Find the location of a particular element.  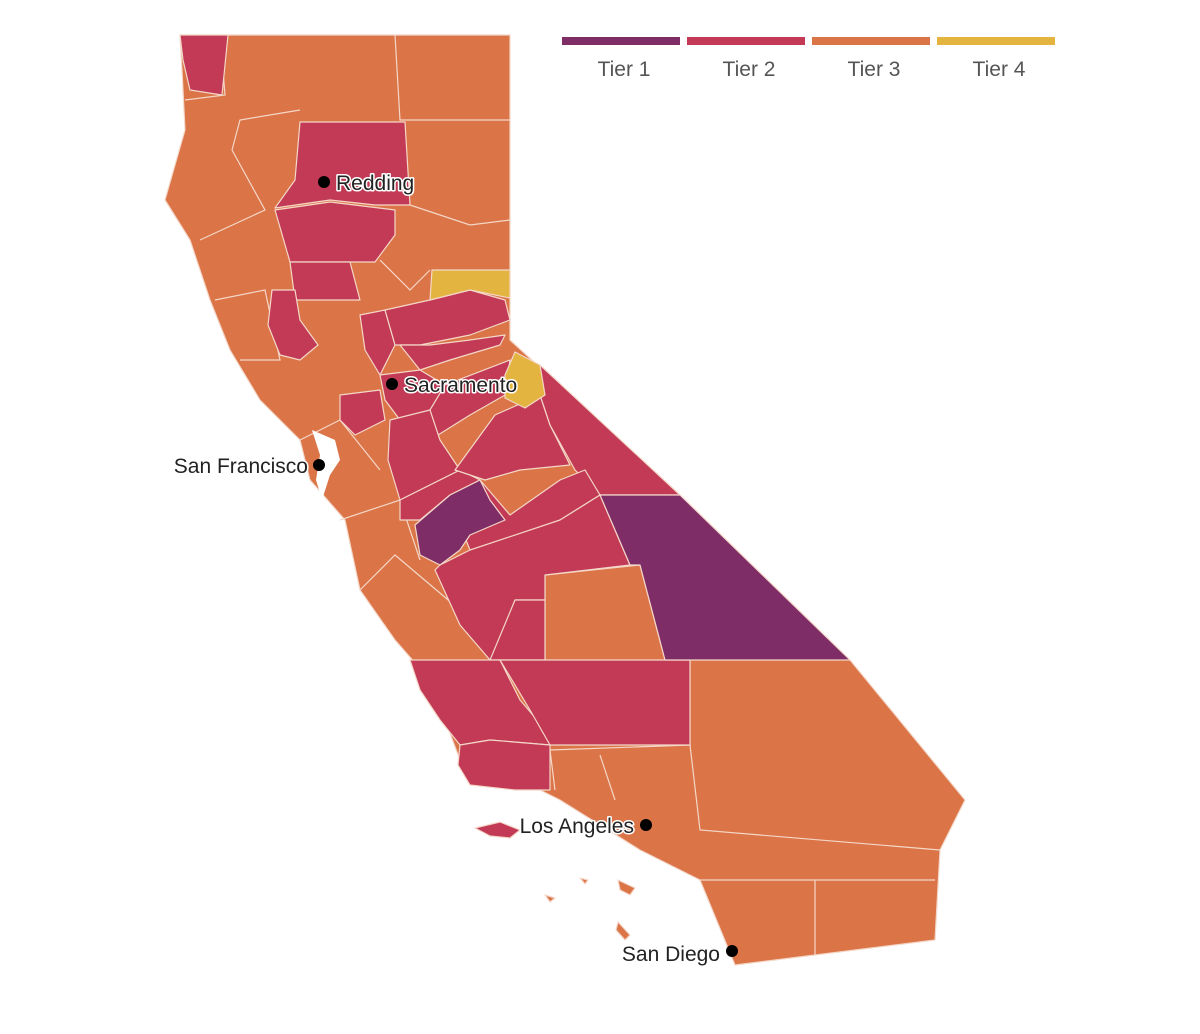

legend-bar-tier2 is located at coordinates (746, 41).